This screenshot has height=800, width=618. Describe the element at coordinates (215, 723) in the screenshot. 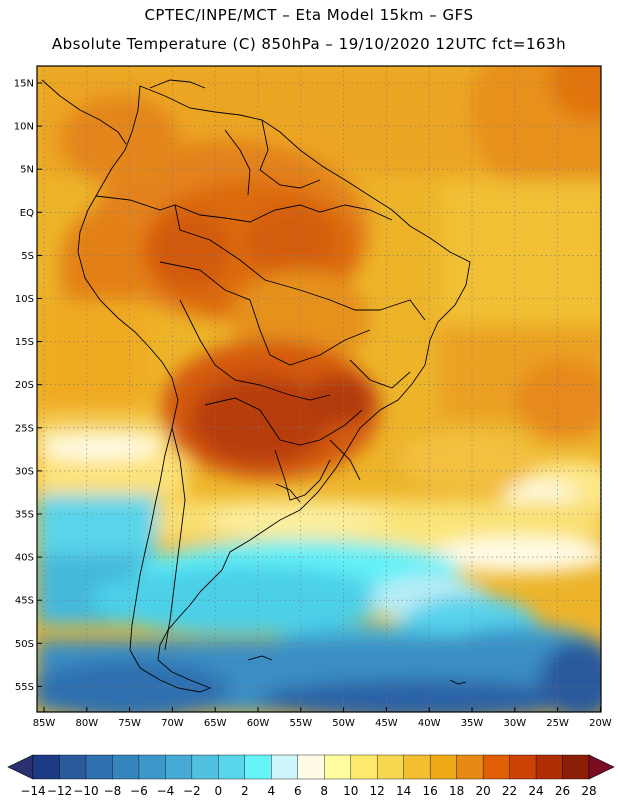

I see `lon-tick-label: 65W` at that location.